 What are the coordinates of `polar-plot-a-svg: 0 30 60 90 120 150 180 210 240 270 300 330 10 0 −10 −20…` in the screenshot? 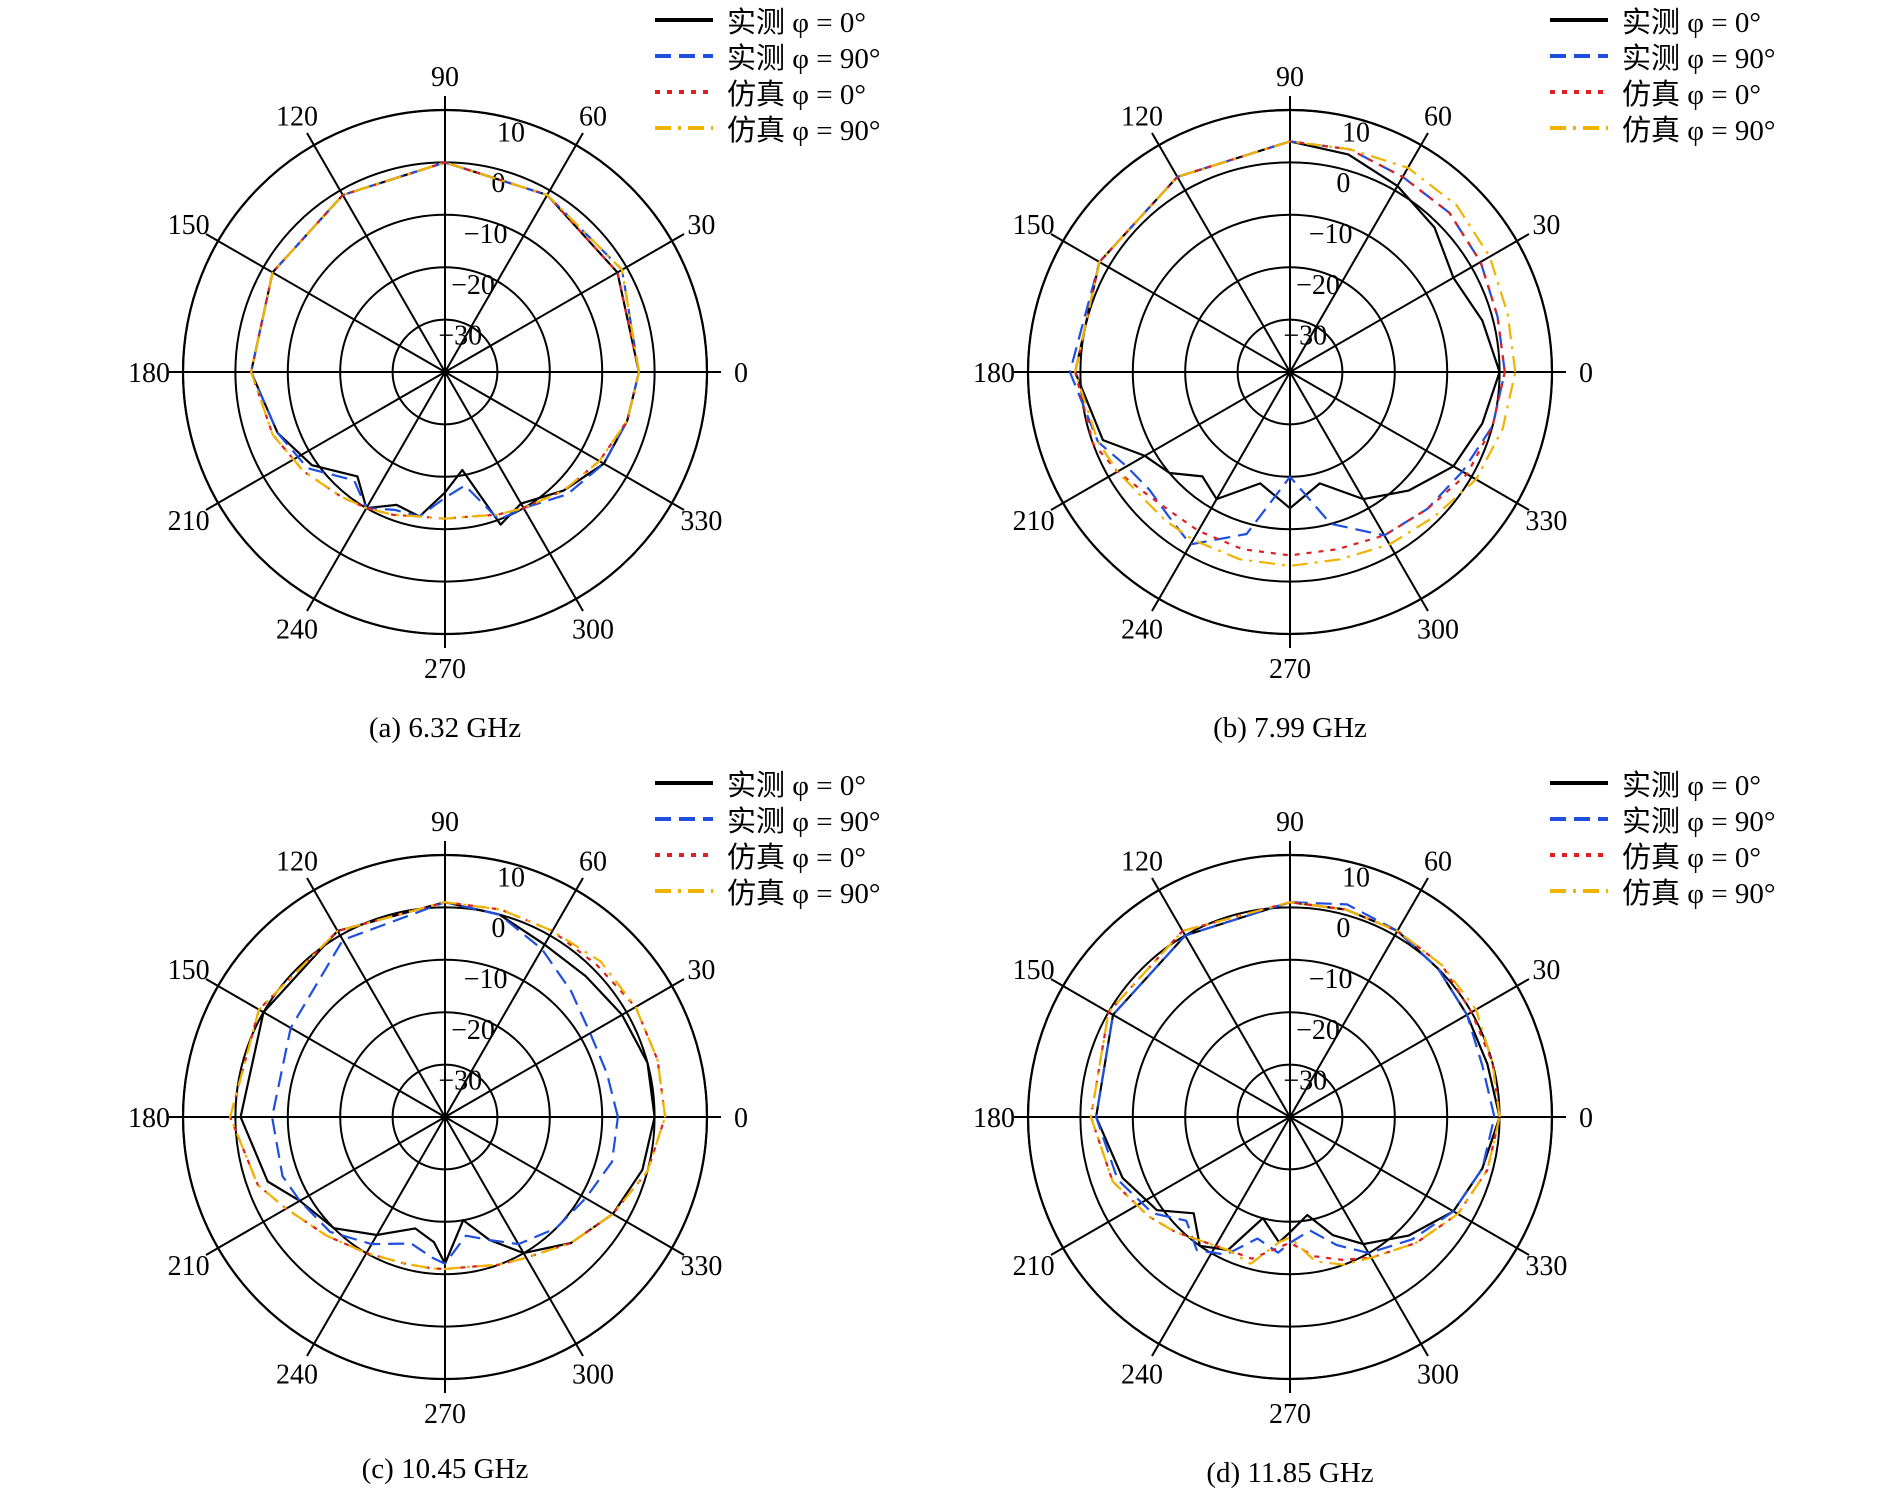 It's located at (438, 373).